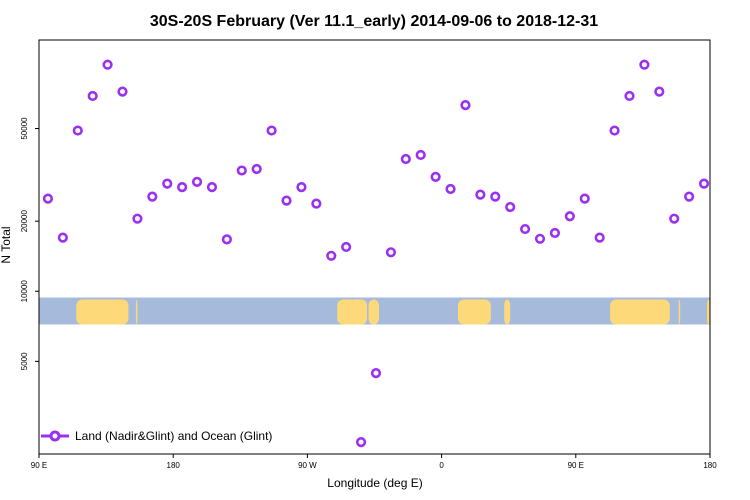 This screenshot has height=500, width=750. I want to click on legend: Land (Nadir&Glint) and Ocean (Glint), so click(156, 436).